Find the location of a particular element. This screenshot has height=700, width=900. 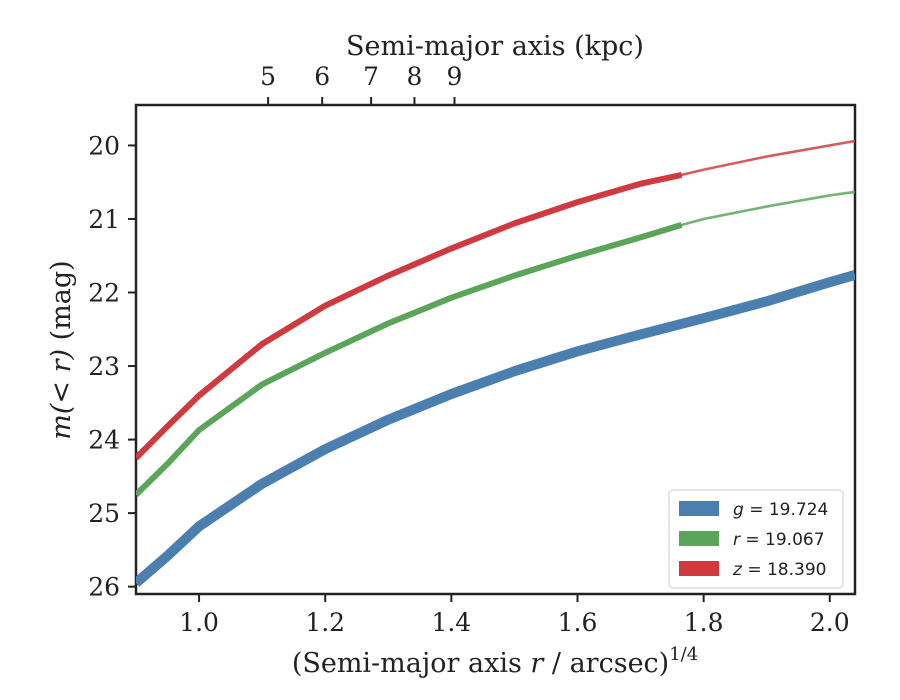

legend-swatch-r is located at coordinates (699, 538).